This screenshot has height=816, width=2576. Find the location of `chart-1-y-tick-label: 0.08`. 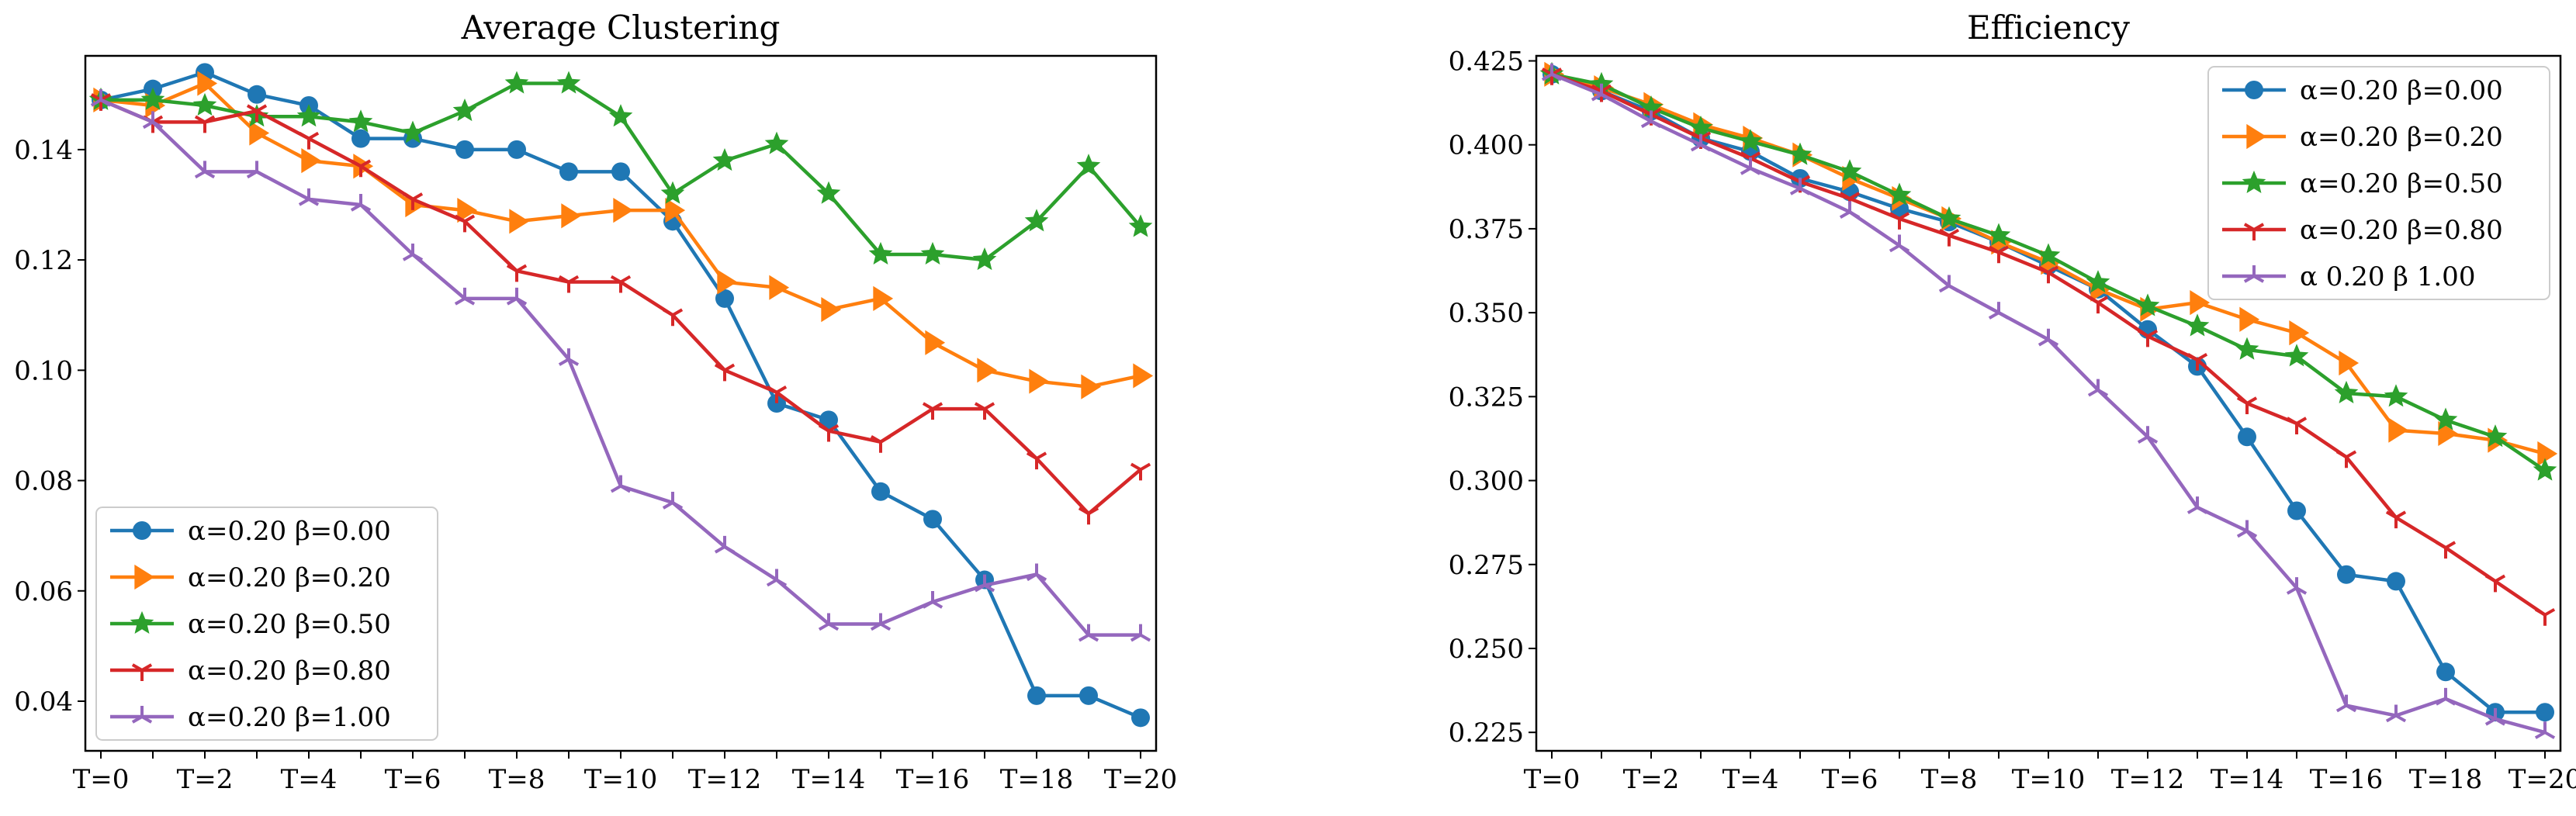

chart-1-y-tick-label: 0.08 is located at coordinates (43, 481).